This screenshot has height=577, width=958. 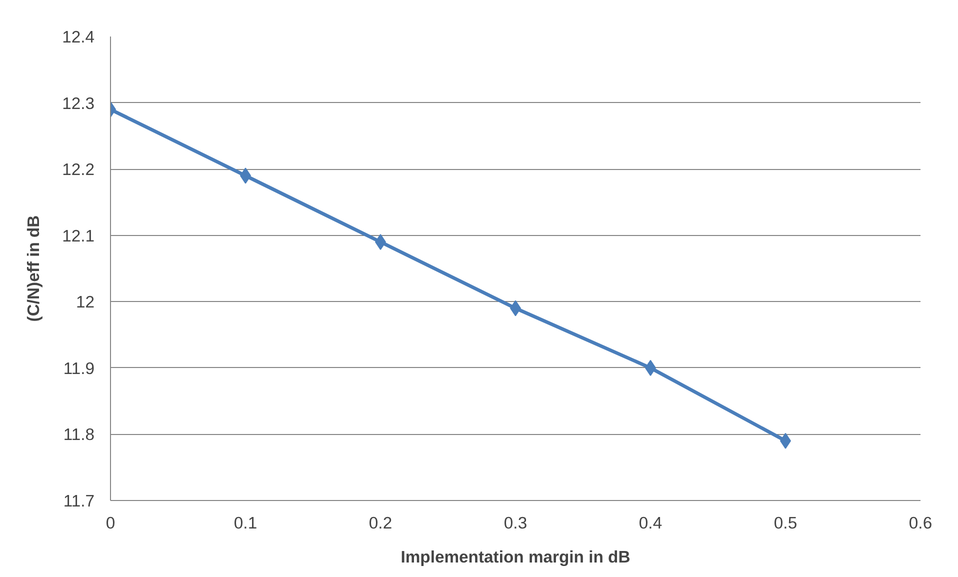 What do you see at coordinates (516, 523) in the screenshot?
I see `x-tick-label: 0.3` at bounding box center [516, 523].